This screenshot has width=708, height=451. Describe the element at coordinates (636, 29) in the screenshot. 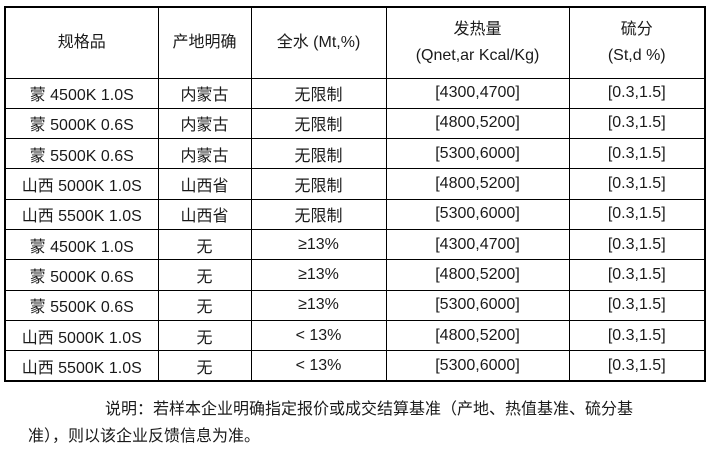

I see `col-header-sulfur-title: 硫分` at that location.